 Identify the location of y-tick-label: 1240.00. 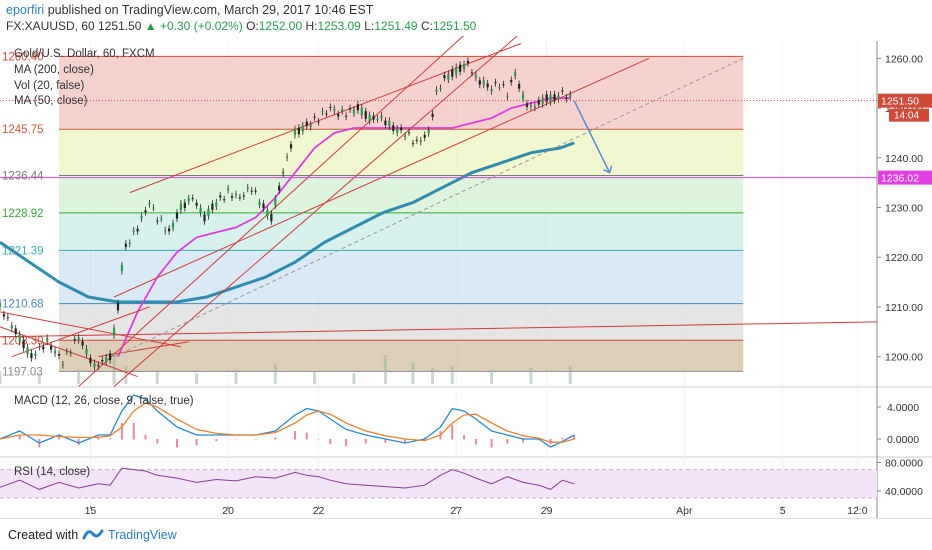
(904, 159).